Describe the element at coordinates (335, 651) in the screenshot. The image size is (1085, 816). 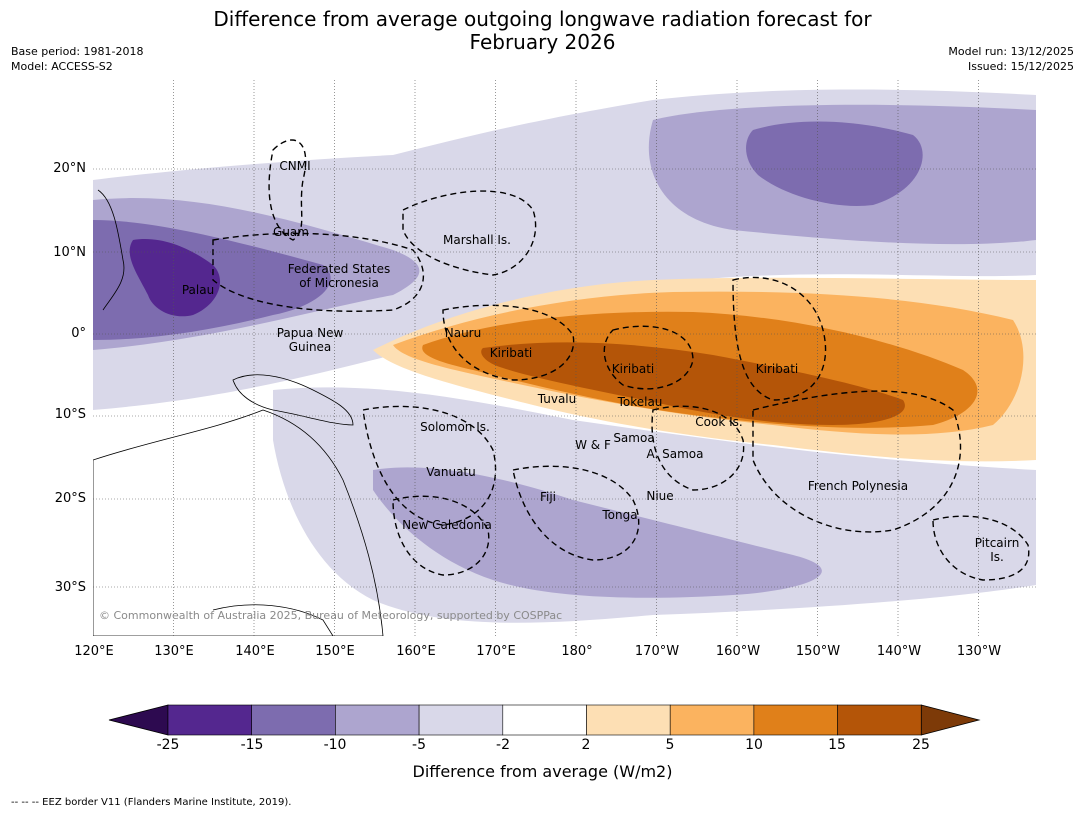
I see `x-tick: 150°E` at that location.